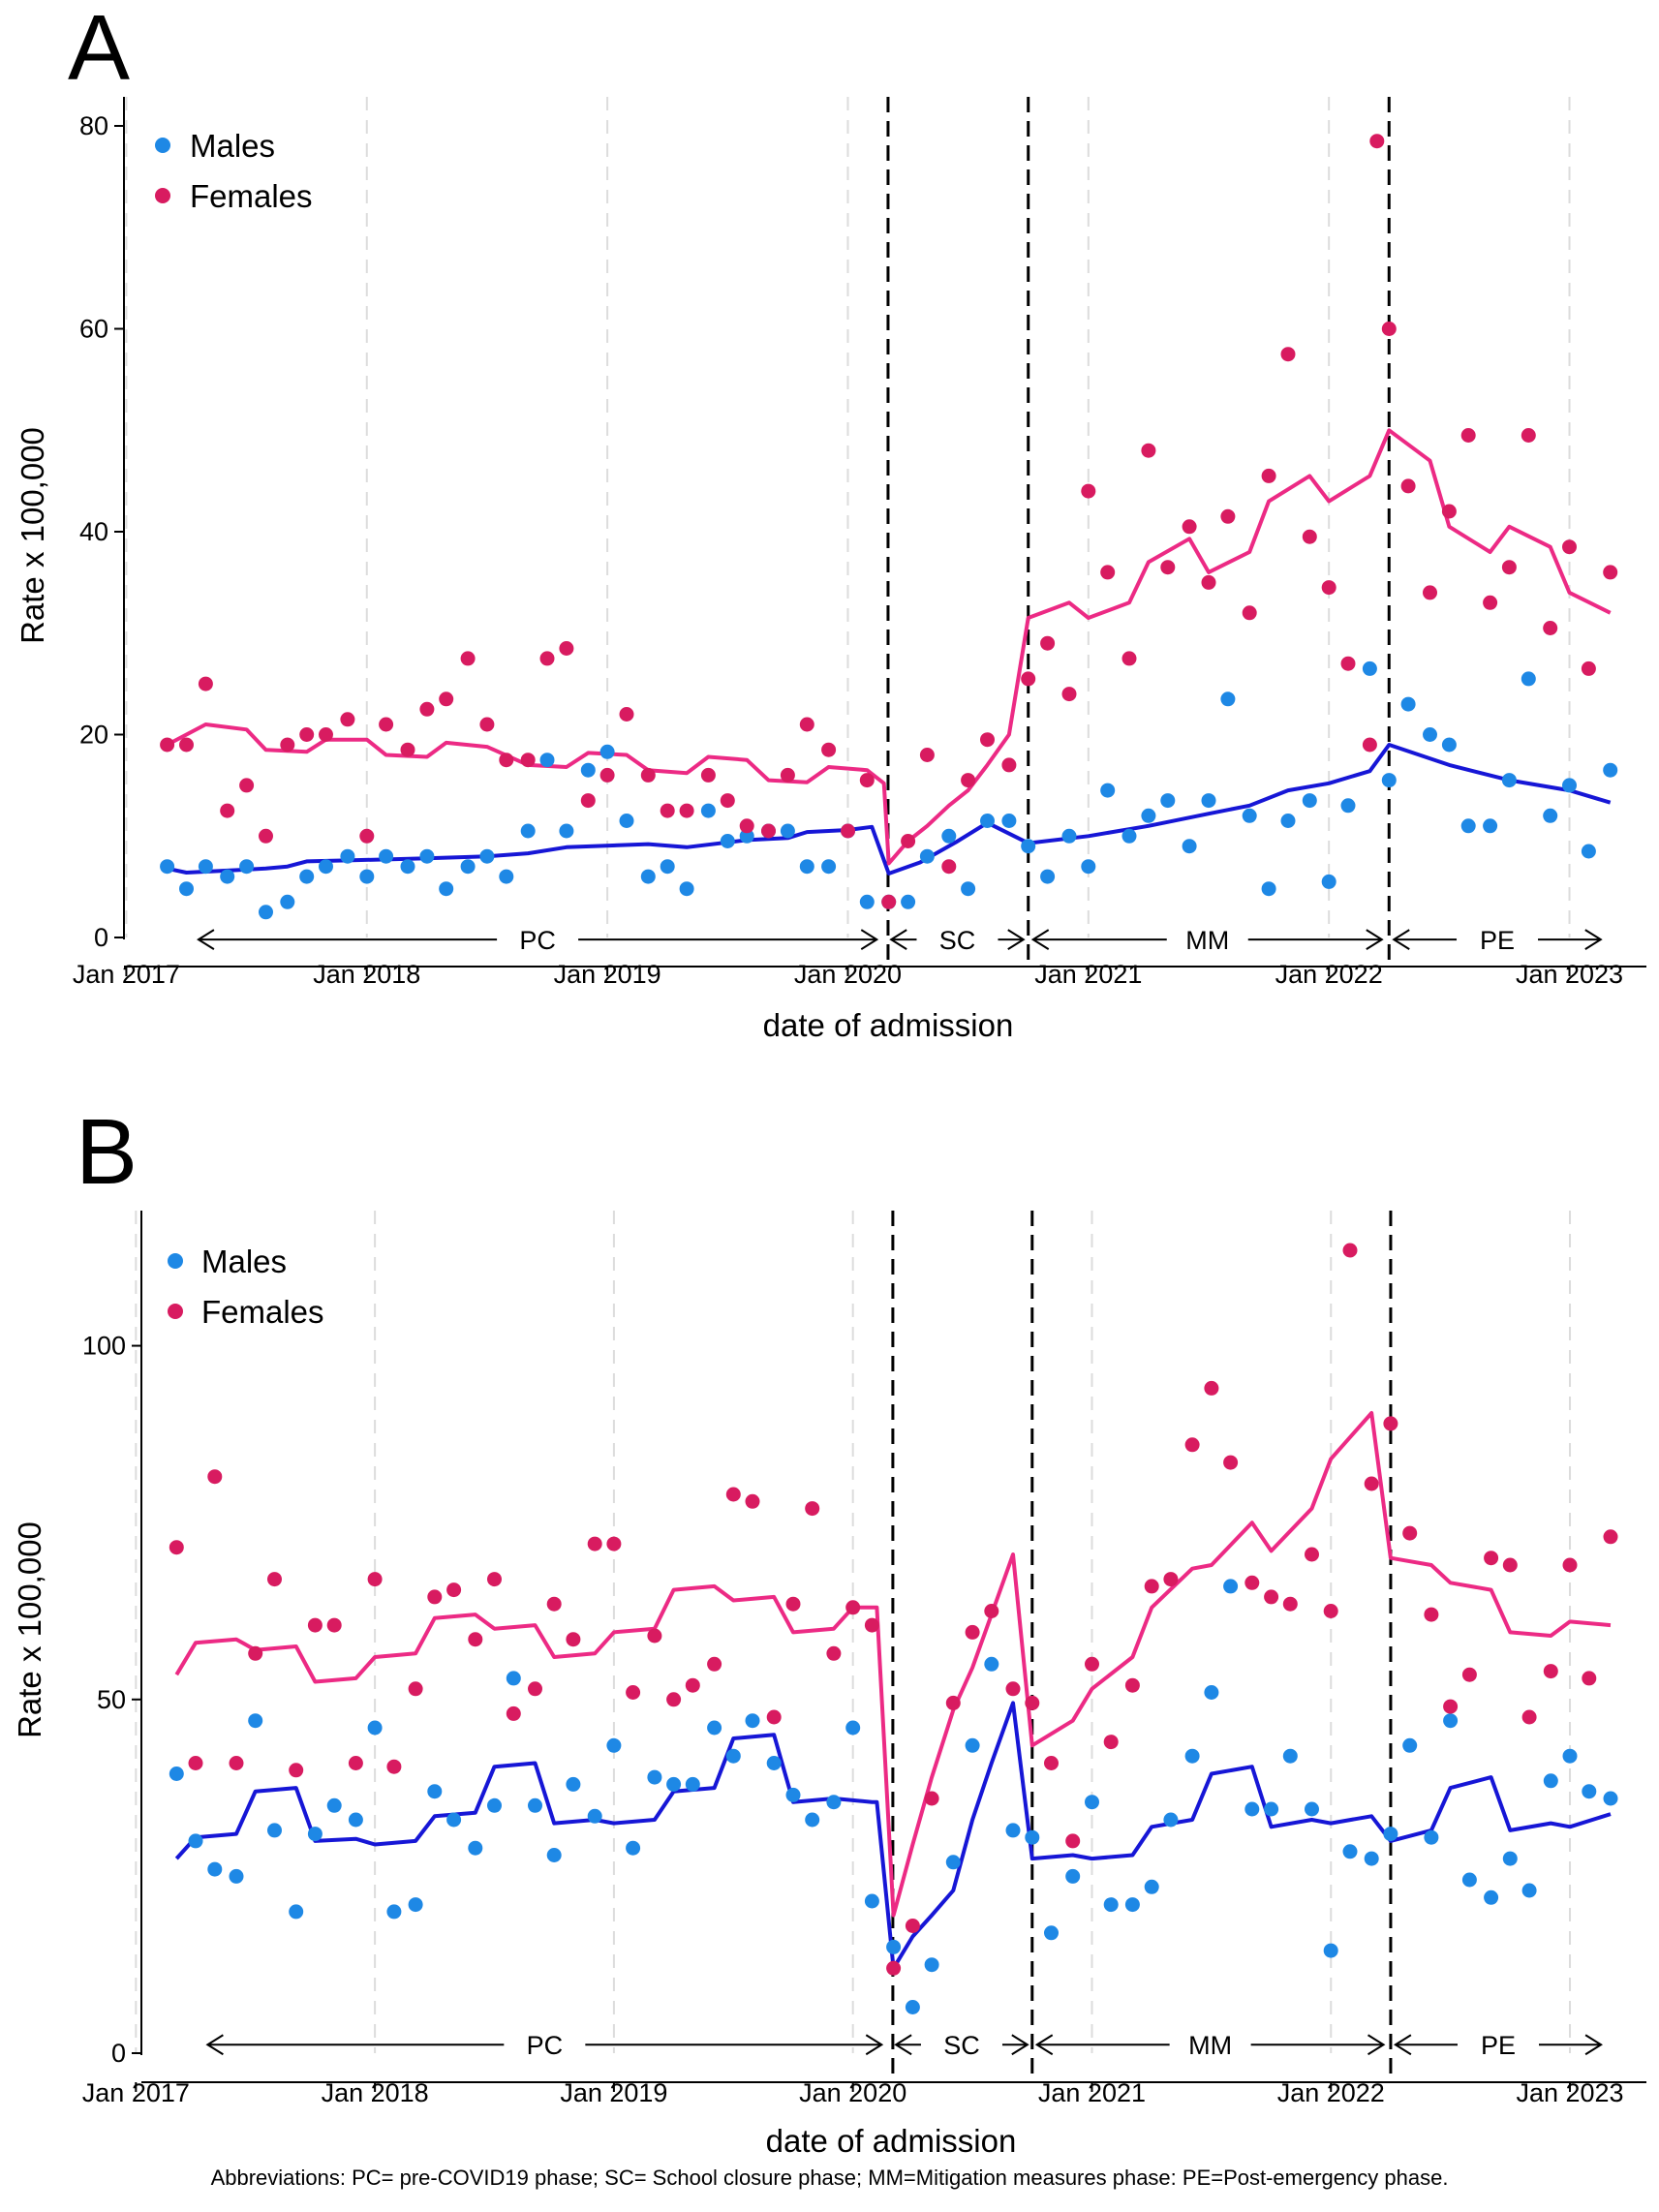 The image size is (1659, 2212). I want to click on panel-b-y-tick-label-2: 100, so click(104, 1347).